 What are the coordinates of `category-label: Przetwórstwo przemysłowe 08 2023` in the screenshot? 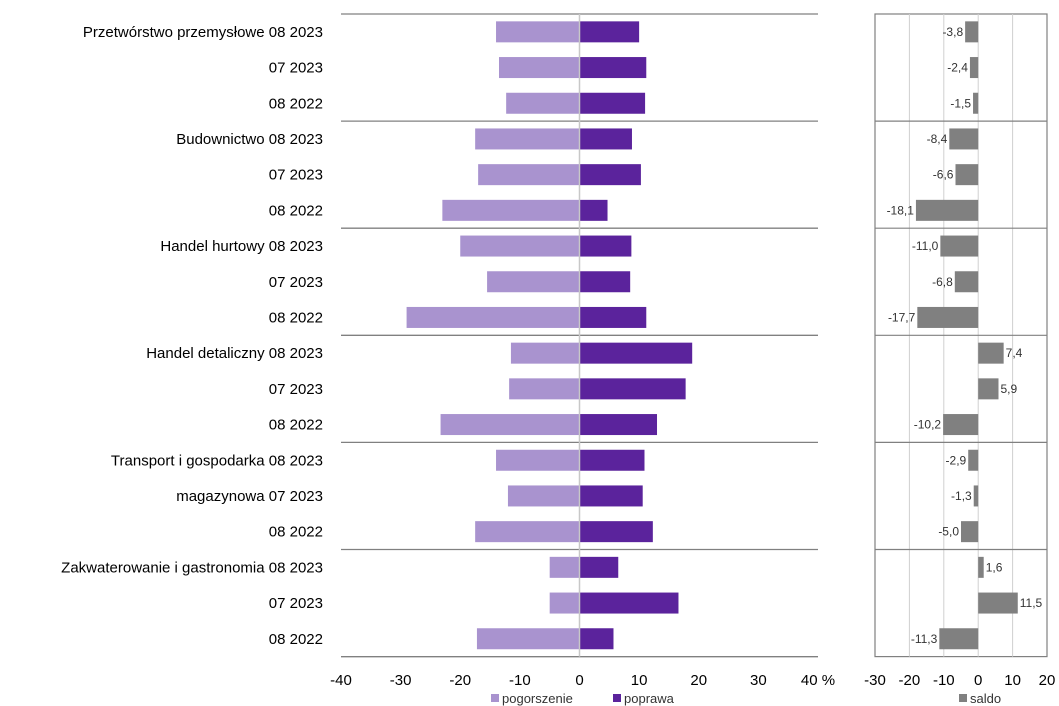 It's located at (203, 32).